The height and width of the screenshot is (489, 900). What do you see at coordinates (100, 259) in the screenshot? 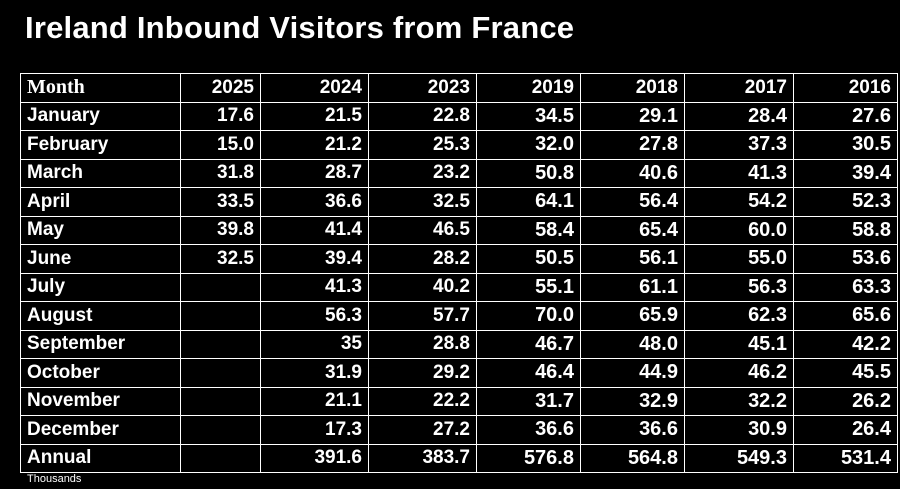
I see `month-label: June` at bounding box center [100, 259].